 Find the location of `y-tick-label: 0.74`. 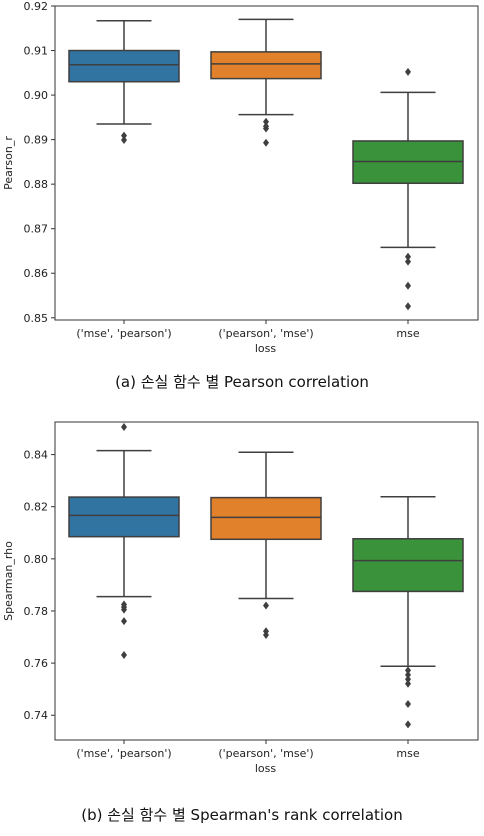

y-tick-label: 0.74 is located at coordinates (36, 715).